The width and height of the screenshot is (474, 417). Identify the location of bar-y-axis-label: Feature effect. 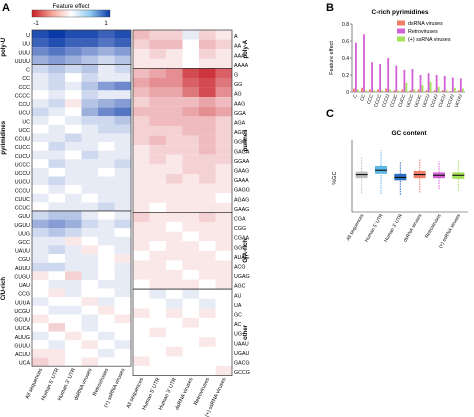
(332, 58).